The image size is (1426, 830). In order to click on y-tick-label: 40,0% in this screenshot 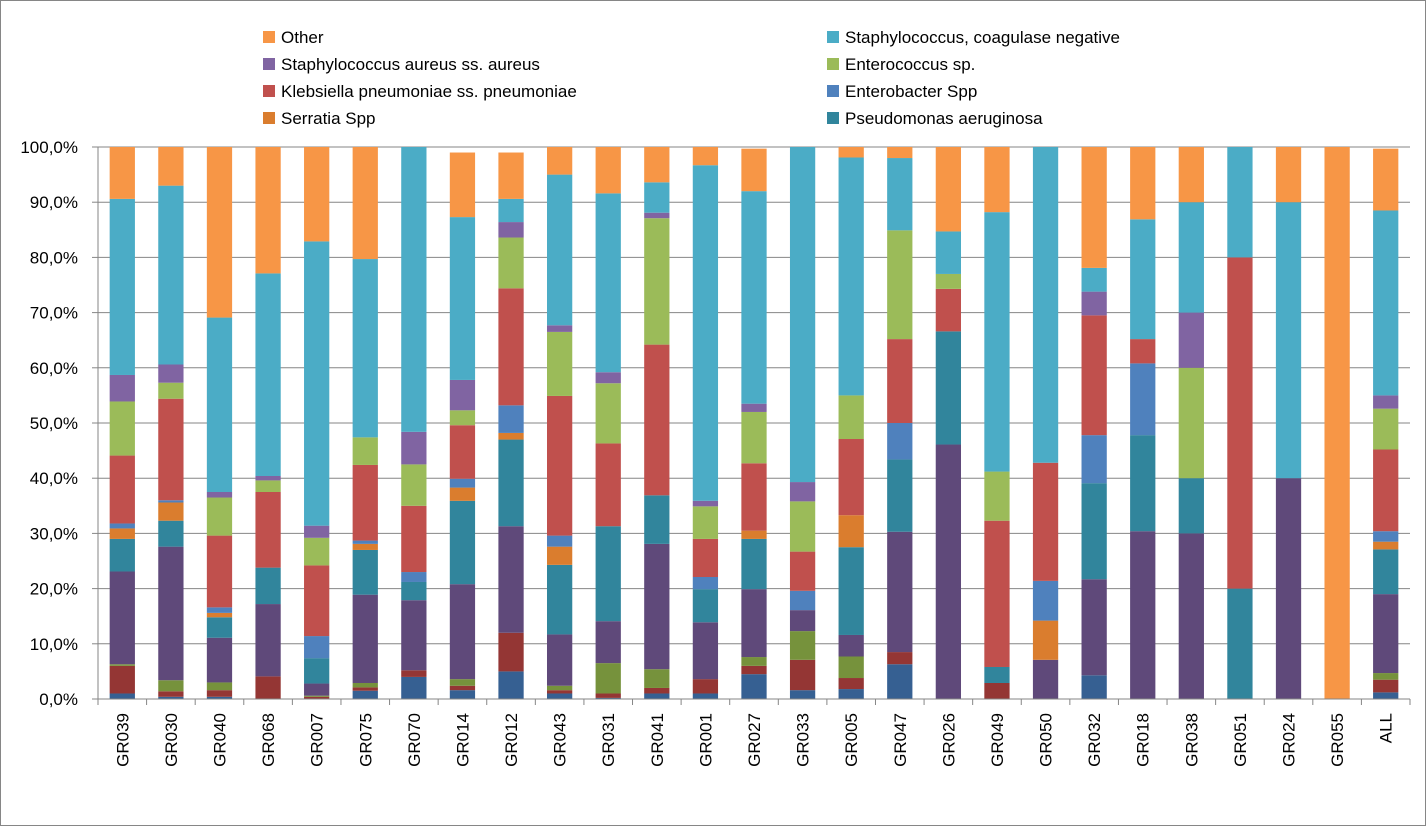, I will do `click(54, 478)`.